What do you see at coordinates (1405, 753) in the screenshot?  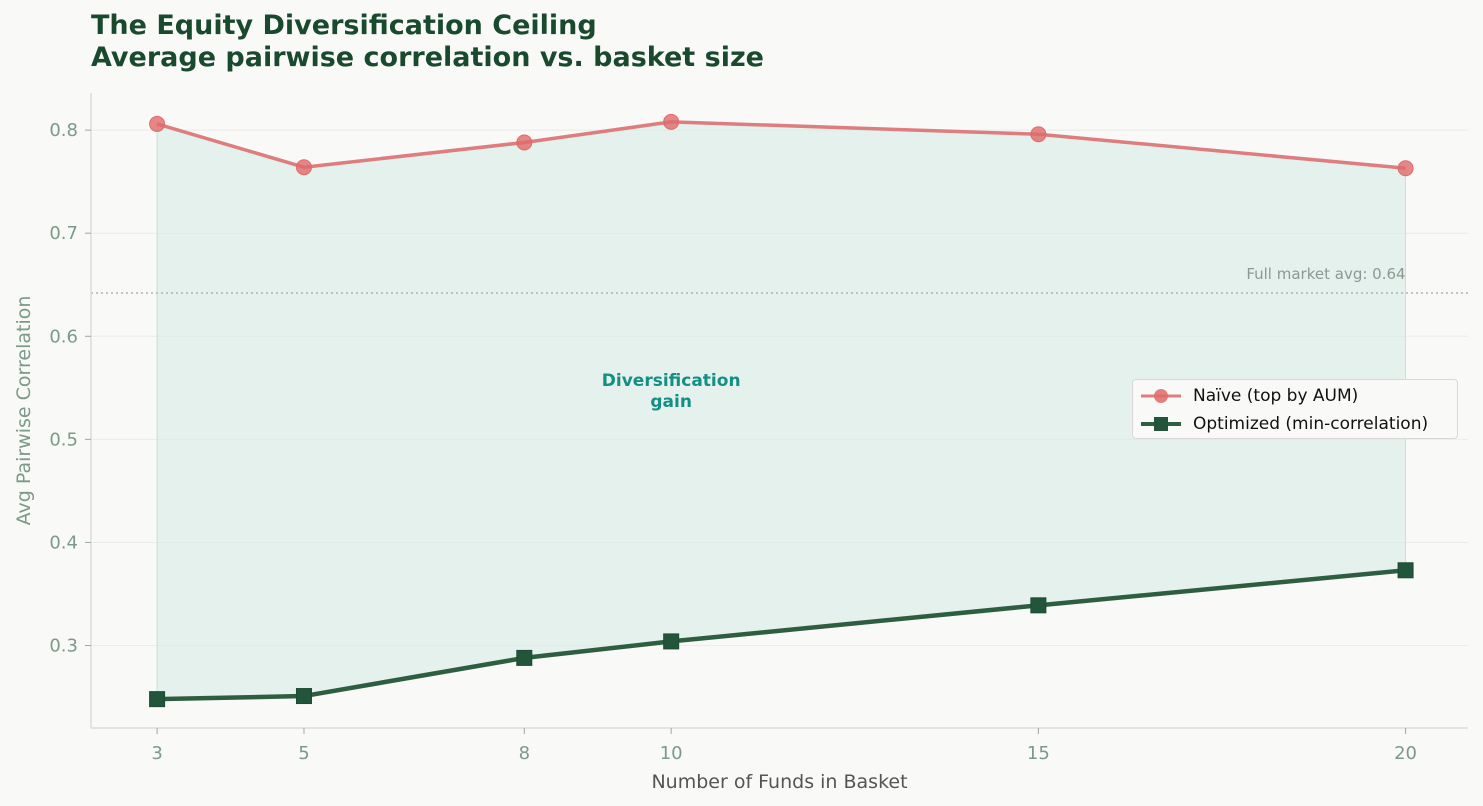 I see `x-tick-label-20: 20` at bounding box center [1405, 753].